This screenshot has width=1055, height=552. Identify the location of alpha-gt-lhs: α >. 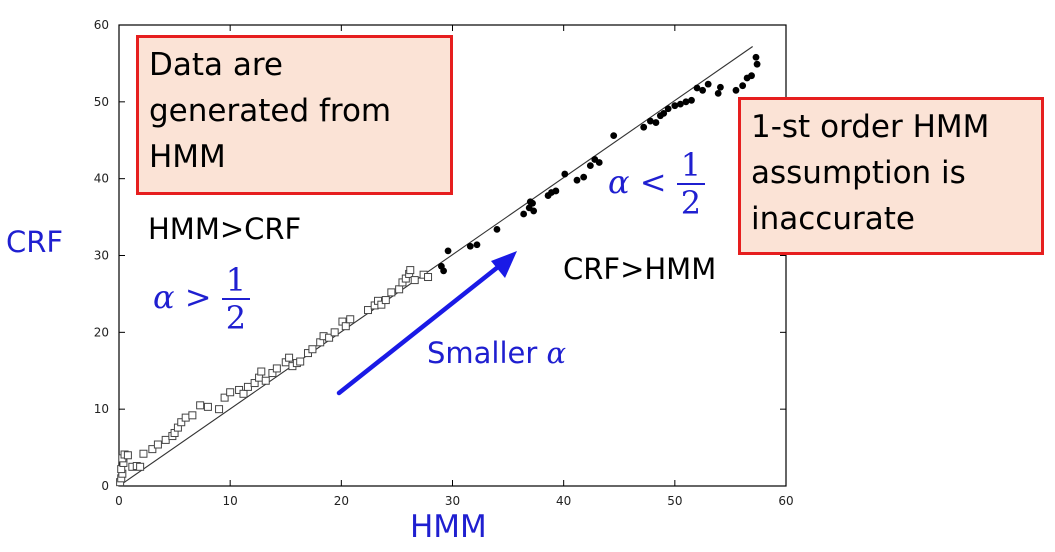
(182, 297).